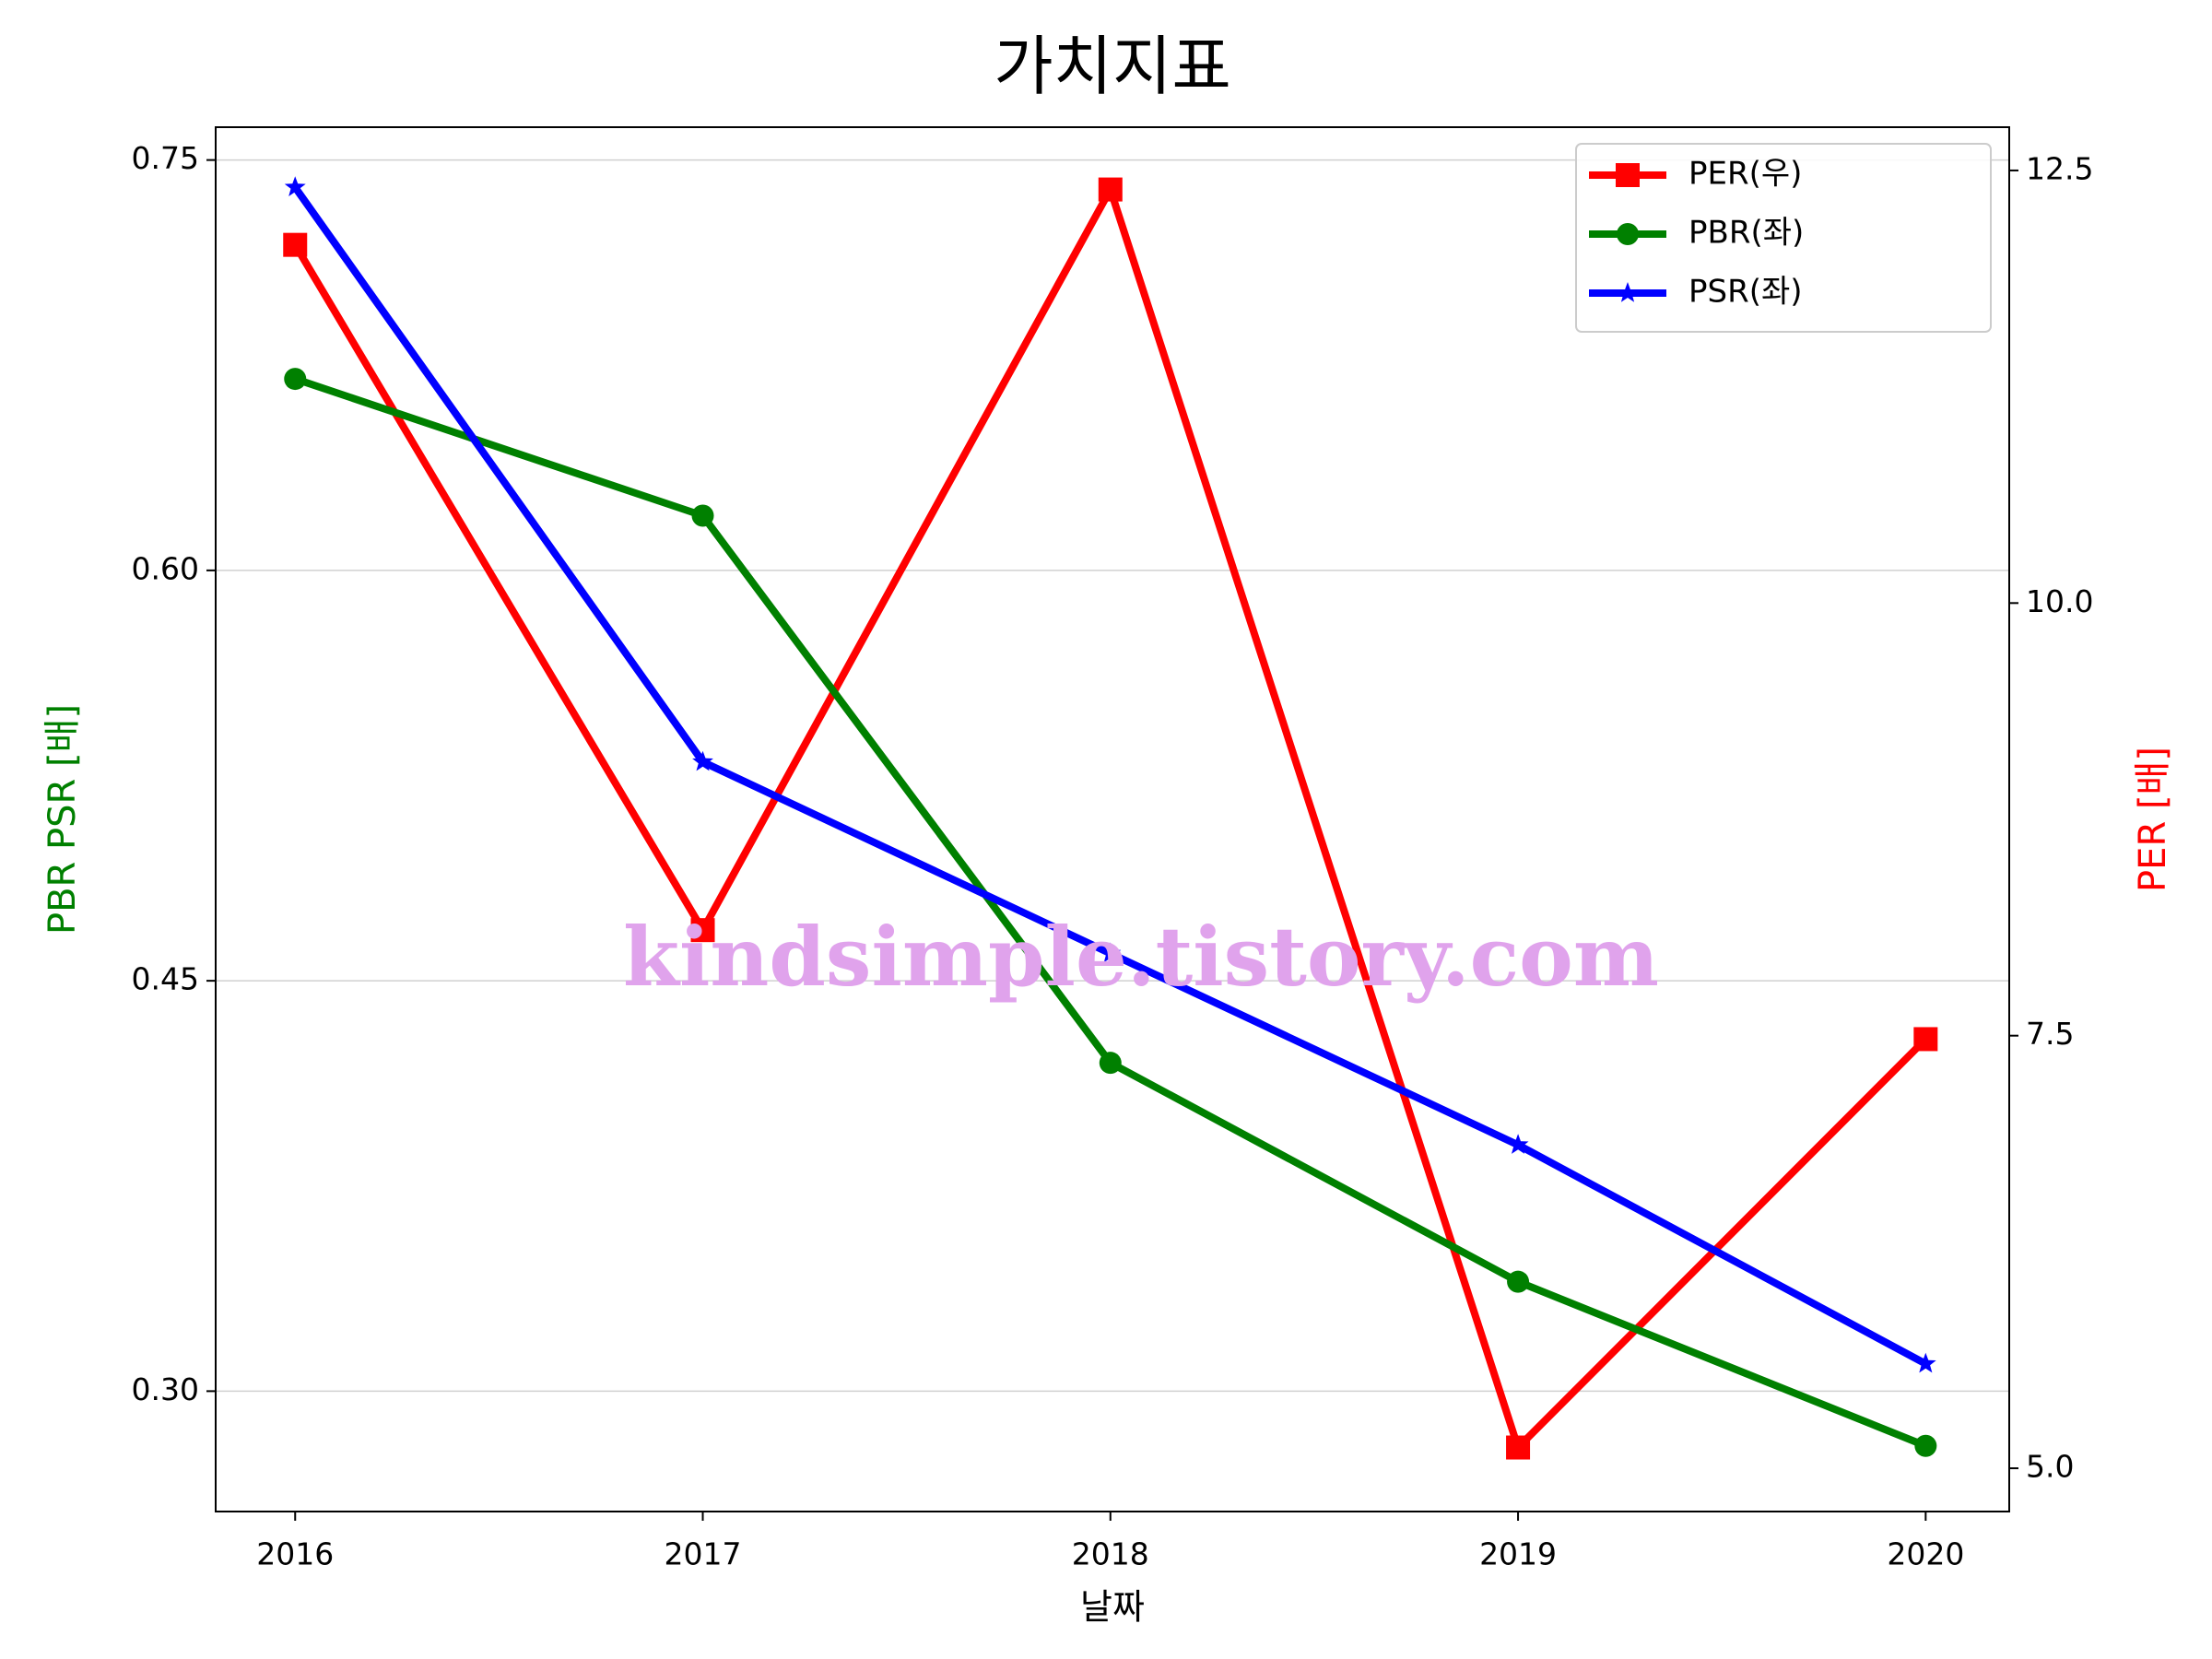 The image size is (2212, 1659). What do you see at coordinates (1745, 174) in the screenshot?
I see `legend-label: PER(우)` at bounding box center [1745, 174].